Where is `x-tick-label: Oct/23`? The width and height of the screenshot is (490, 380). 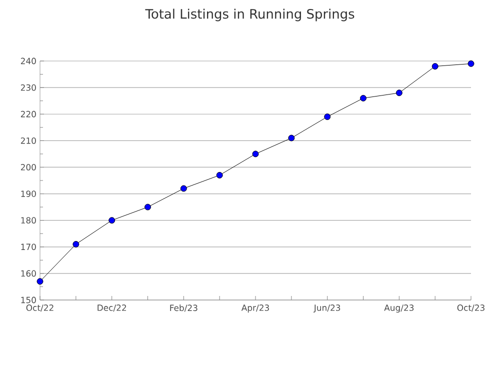
x-tick-label: Oct/23 is located at coordinates (470, 308).